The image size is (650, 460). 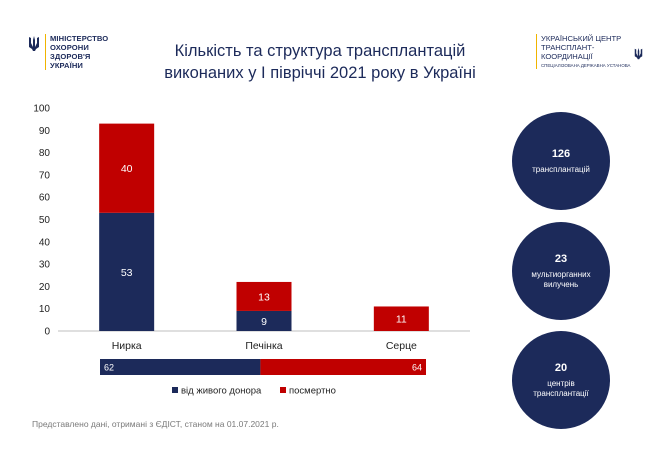 What do you see at coordinates (312, 391) in the screenshot?
I see `legend-label: посмертно` at bounding box center [312, 391].